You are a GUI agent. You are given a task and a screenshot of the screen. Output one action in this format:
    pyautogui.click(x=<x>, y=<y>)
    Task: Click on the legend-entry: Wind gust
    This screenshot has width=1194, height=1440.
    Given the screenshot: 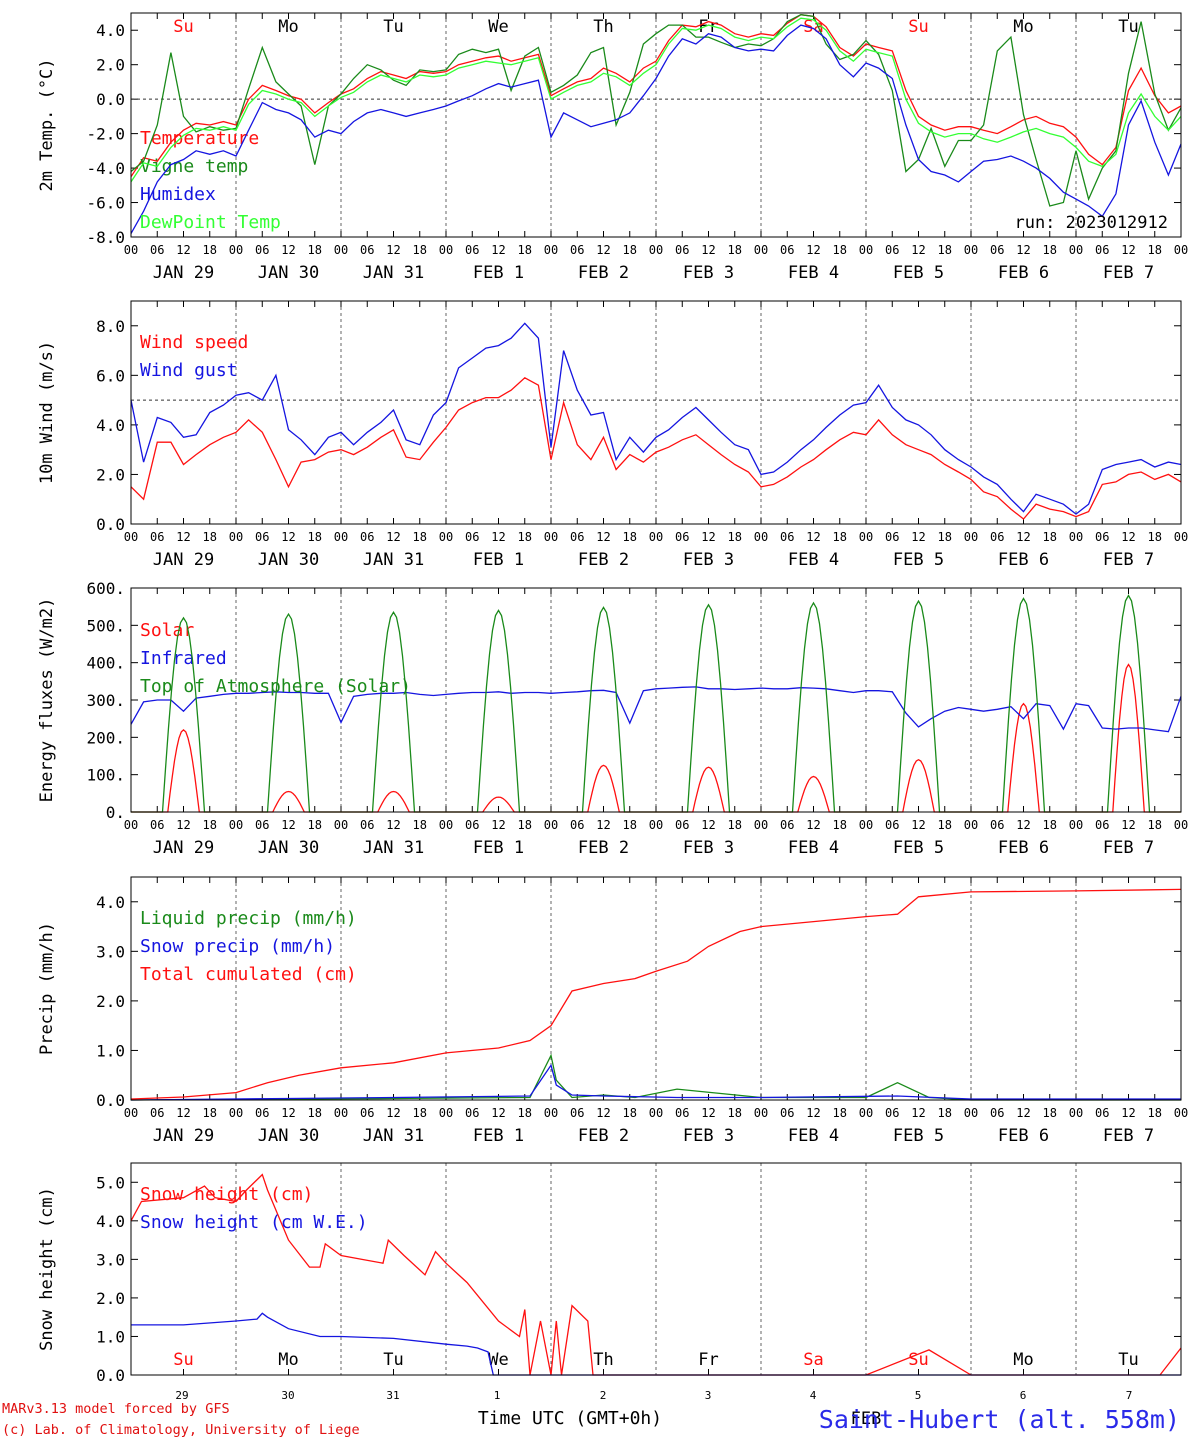 What is the action you would take?
    pyautogui.click(x=189, y=370)
    